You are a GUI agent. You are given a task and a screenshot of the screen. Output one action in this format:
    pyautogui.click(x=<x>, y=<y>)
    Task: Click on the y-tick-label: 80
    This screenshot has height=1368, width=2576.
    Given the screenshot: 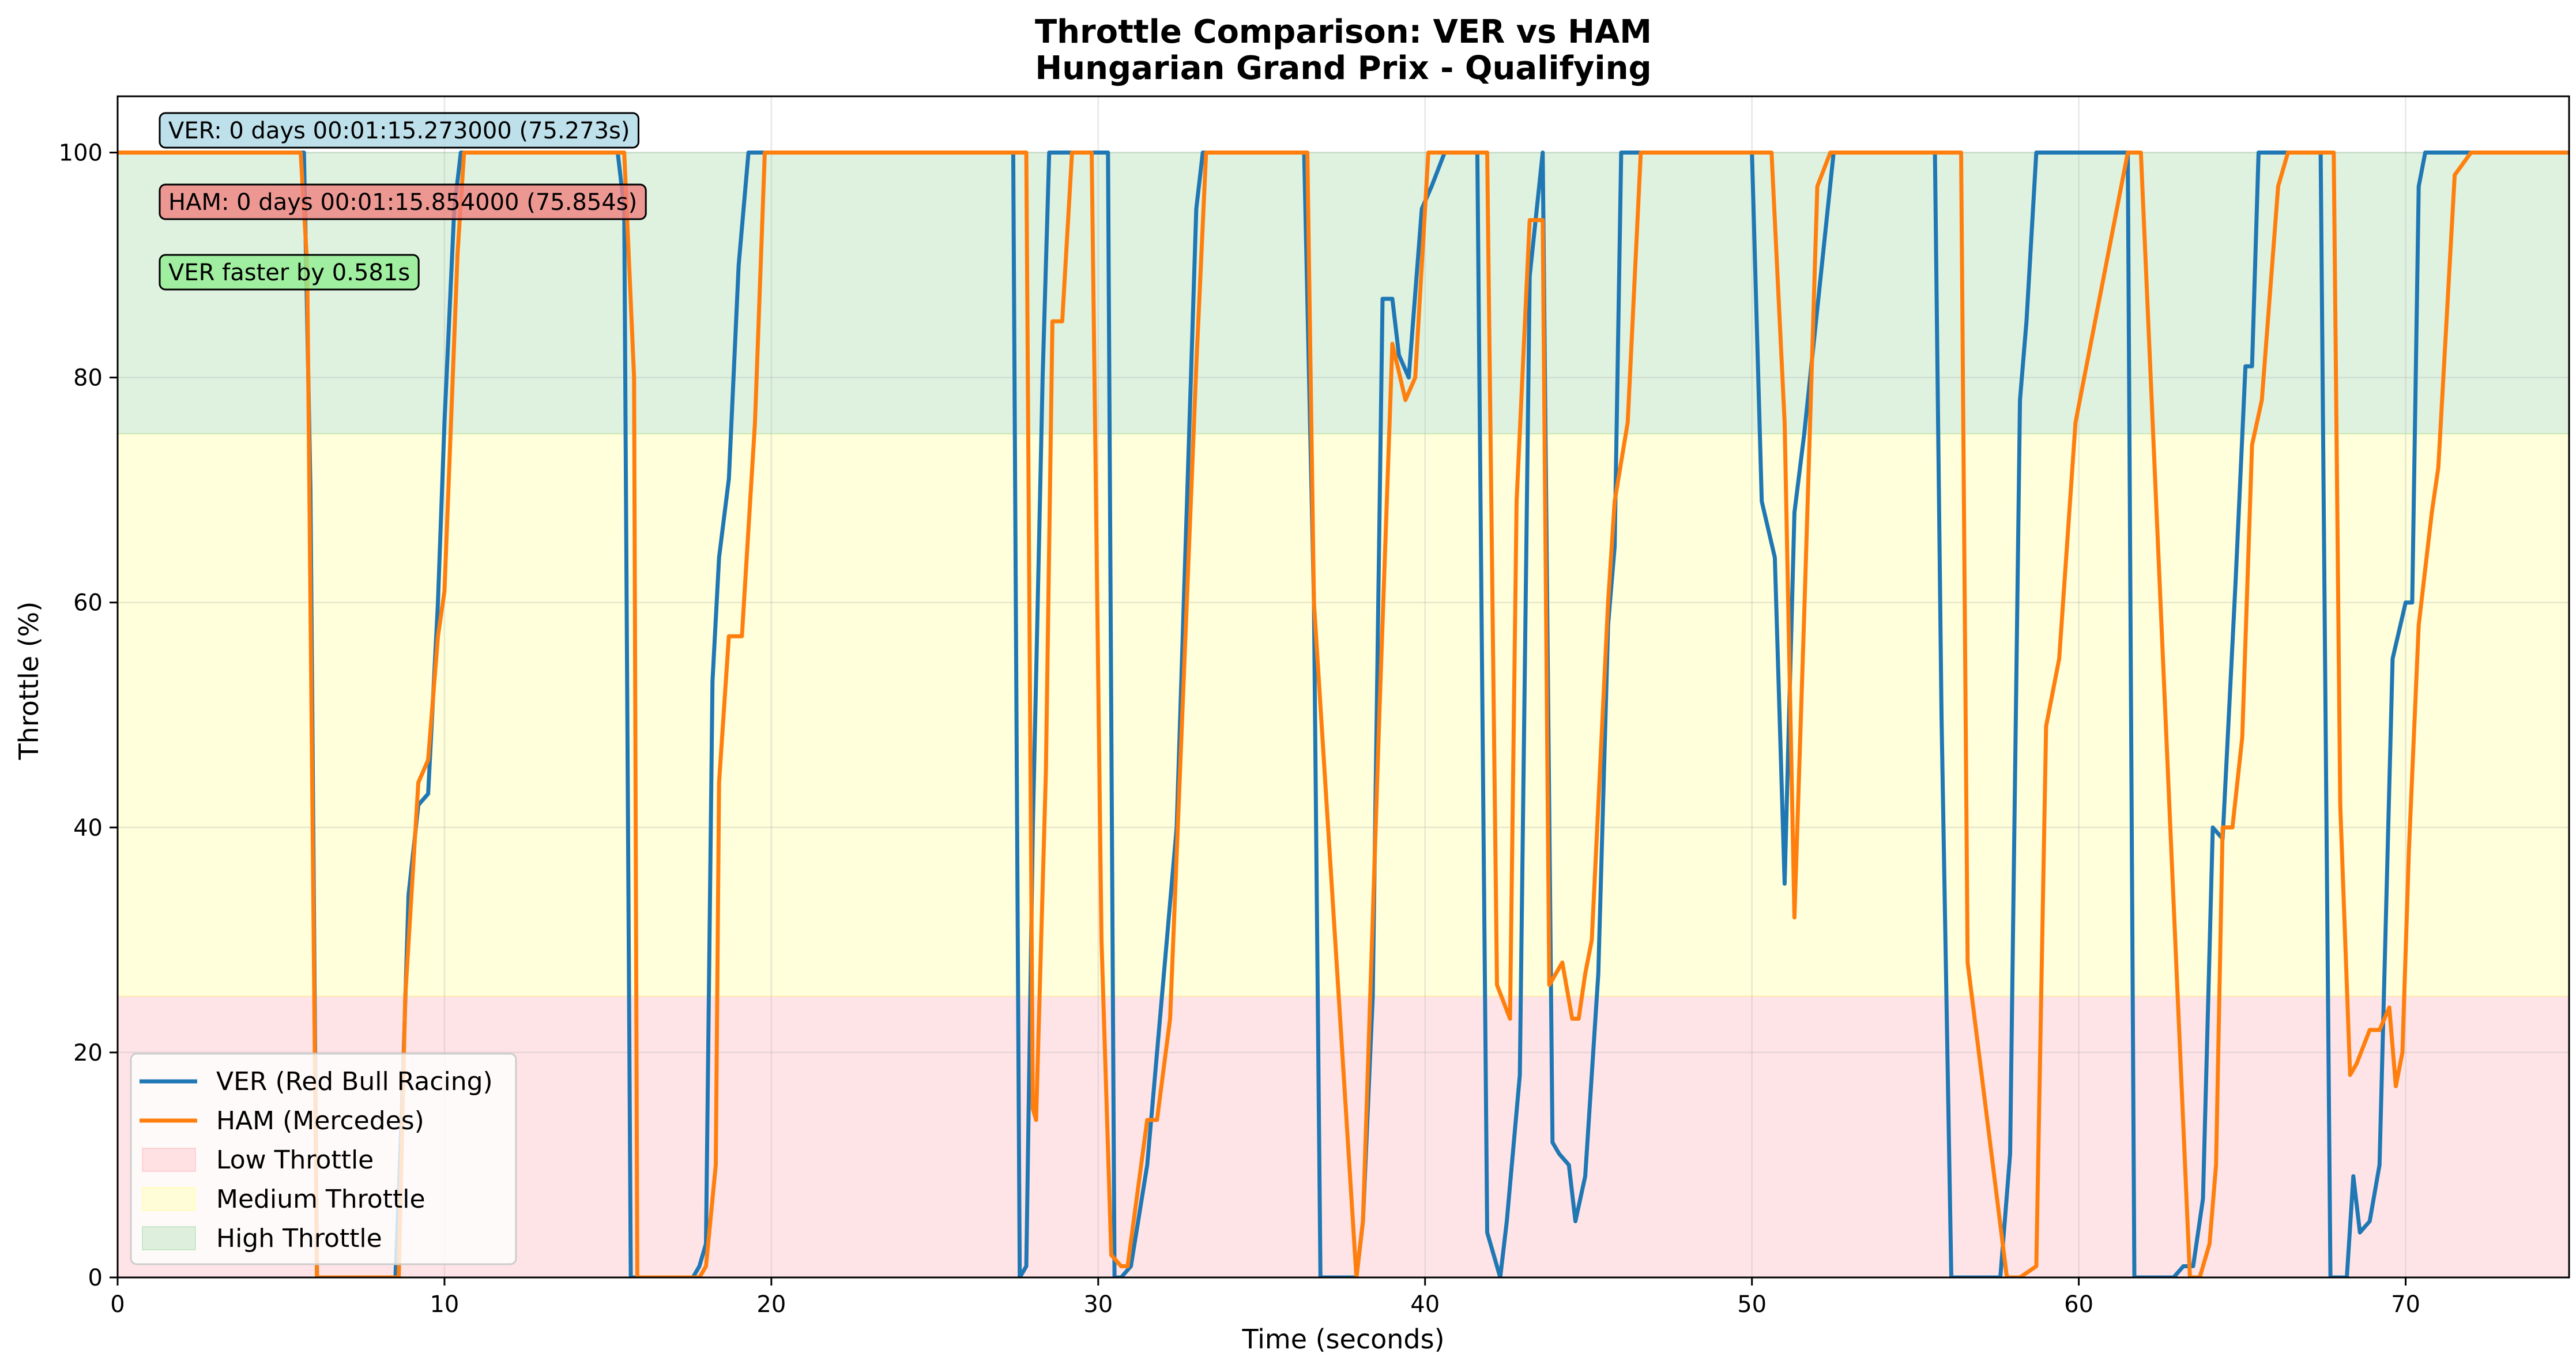 What is the action you would take?
    pyautogui.click(x=88, y=378)
    